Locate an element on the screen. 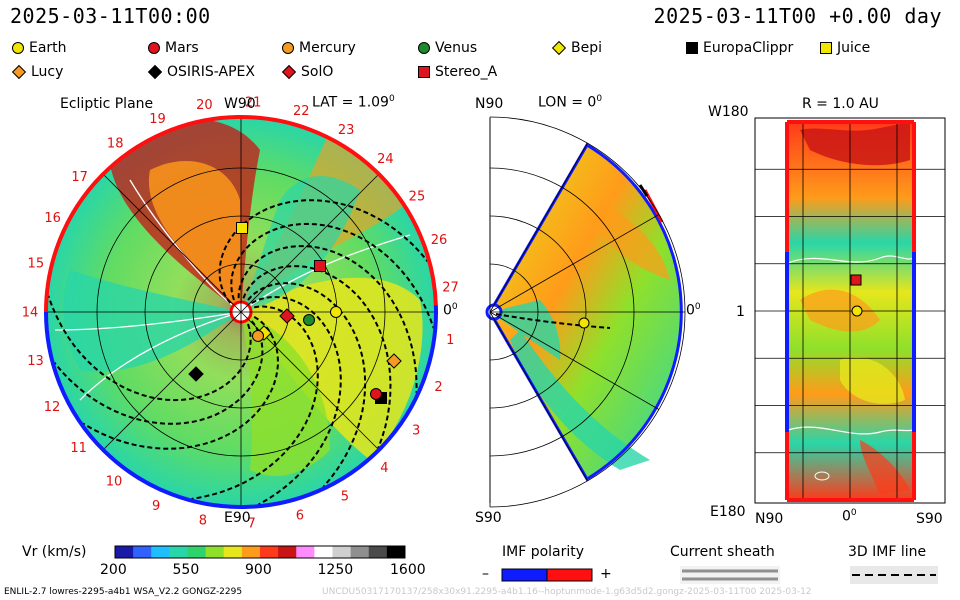 This screenshot has width=960, height=600. ecliptic-top-label: W90 is located at coordinates (240, 104).